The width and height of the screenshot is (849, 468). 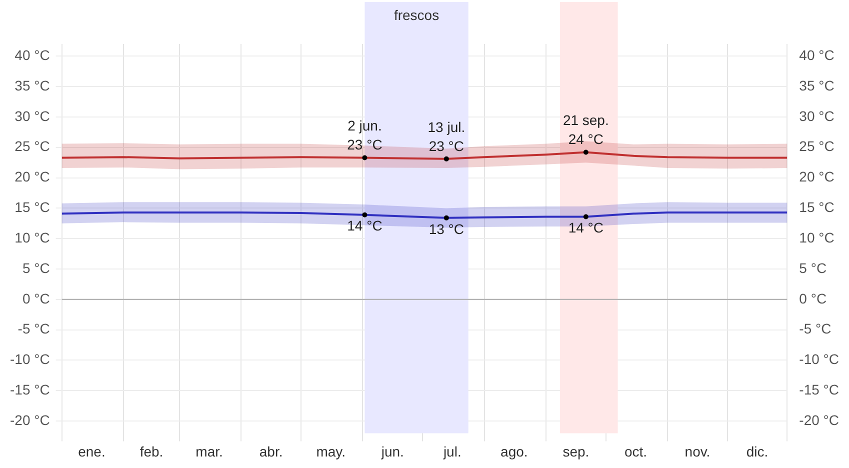 What do you see at coordinates (32, 55) in the screenshot?
I see `y-tick-label: 40 °C` at bounding box center [32, 55].